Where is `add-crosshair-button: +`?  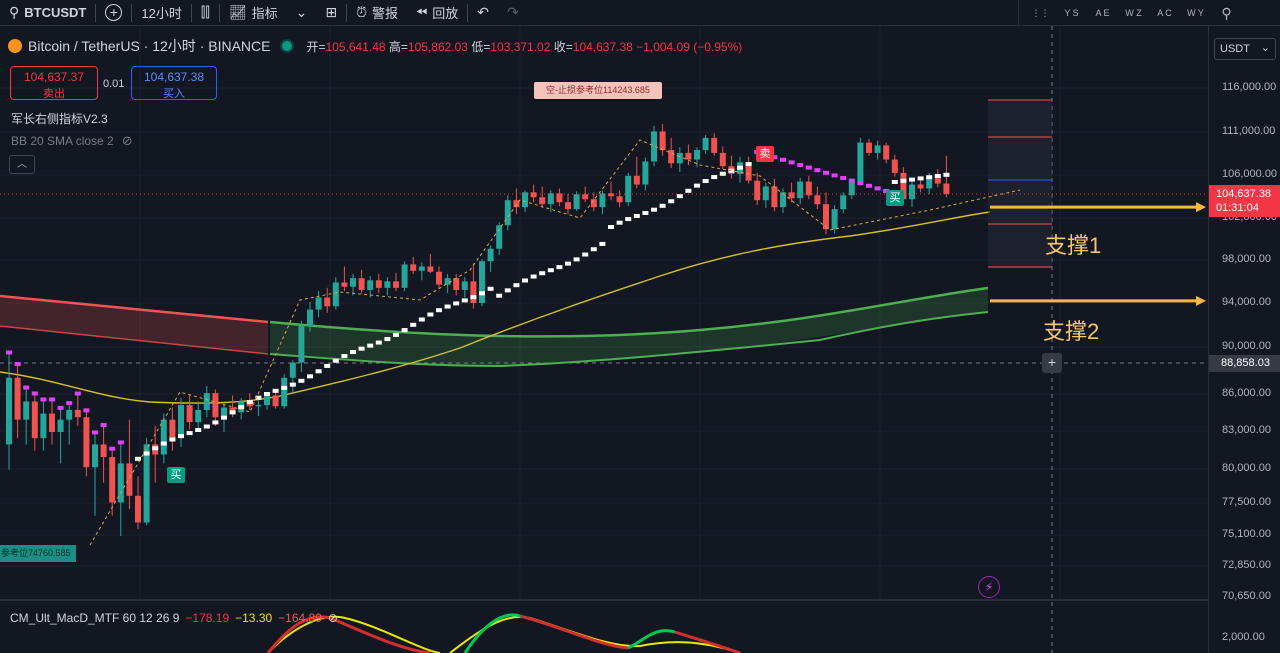 add-crosshair-button: + is located at coordinates (1052, 363).